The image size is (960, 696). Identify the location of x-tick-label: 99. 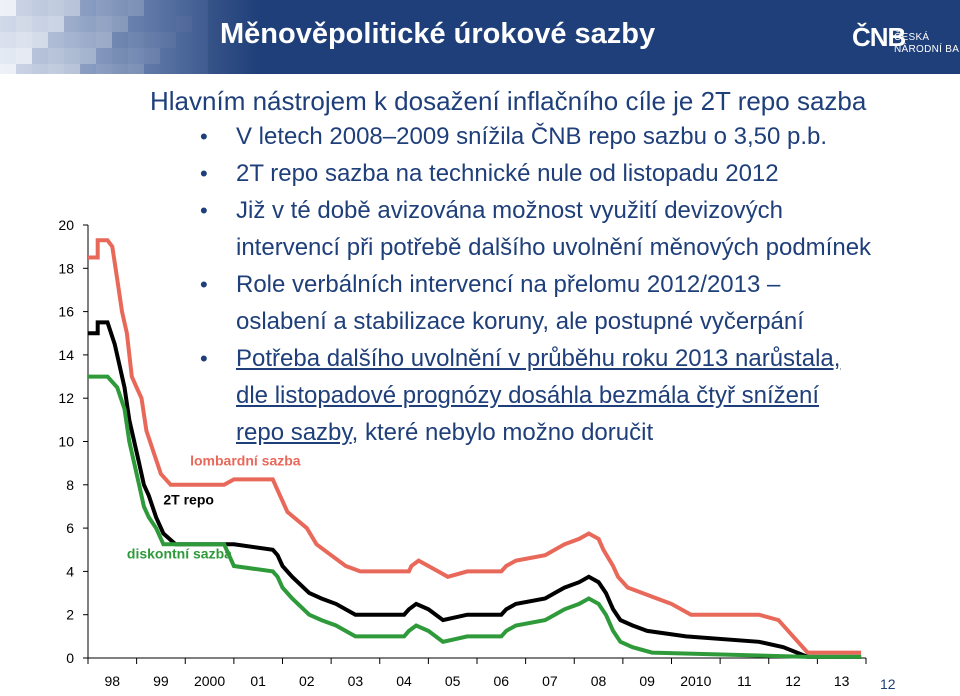
(161, 681).